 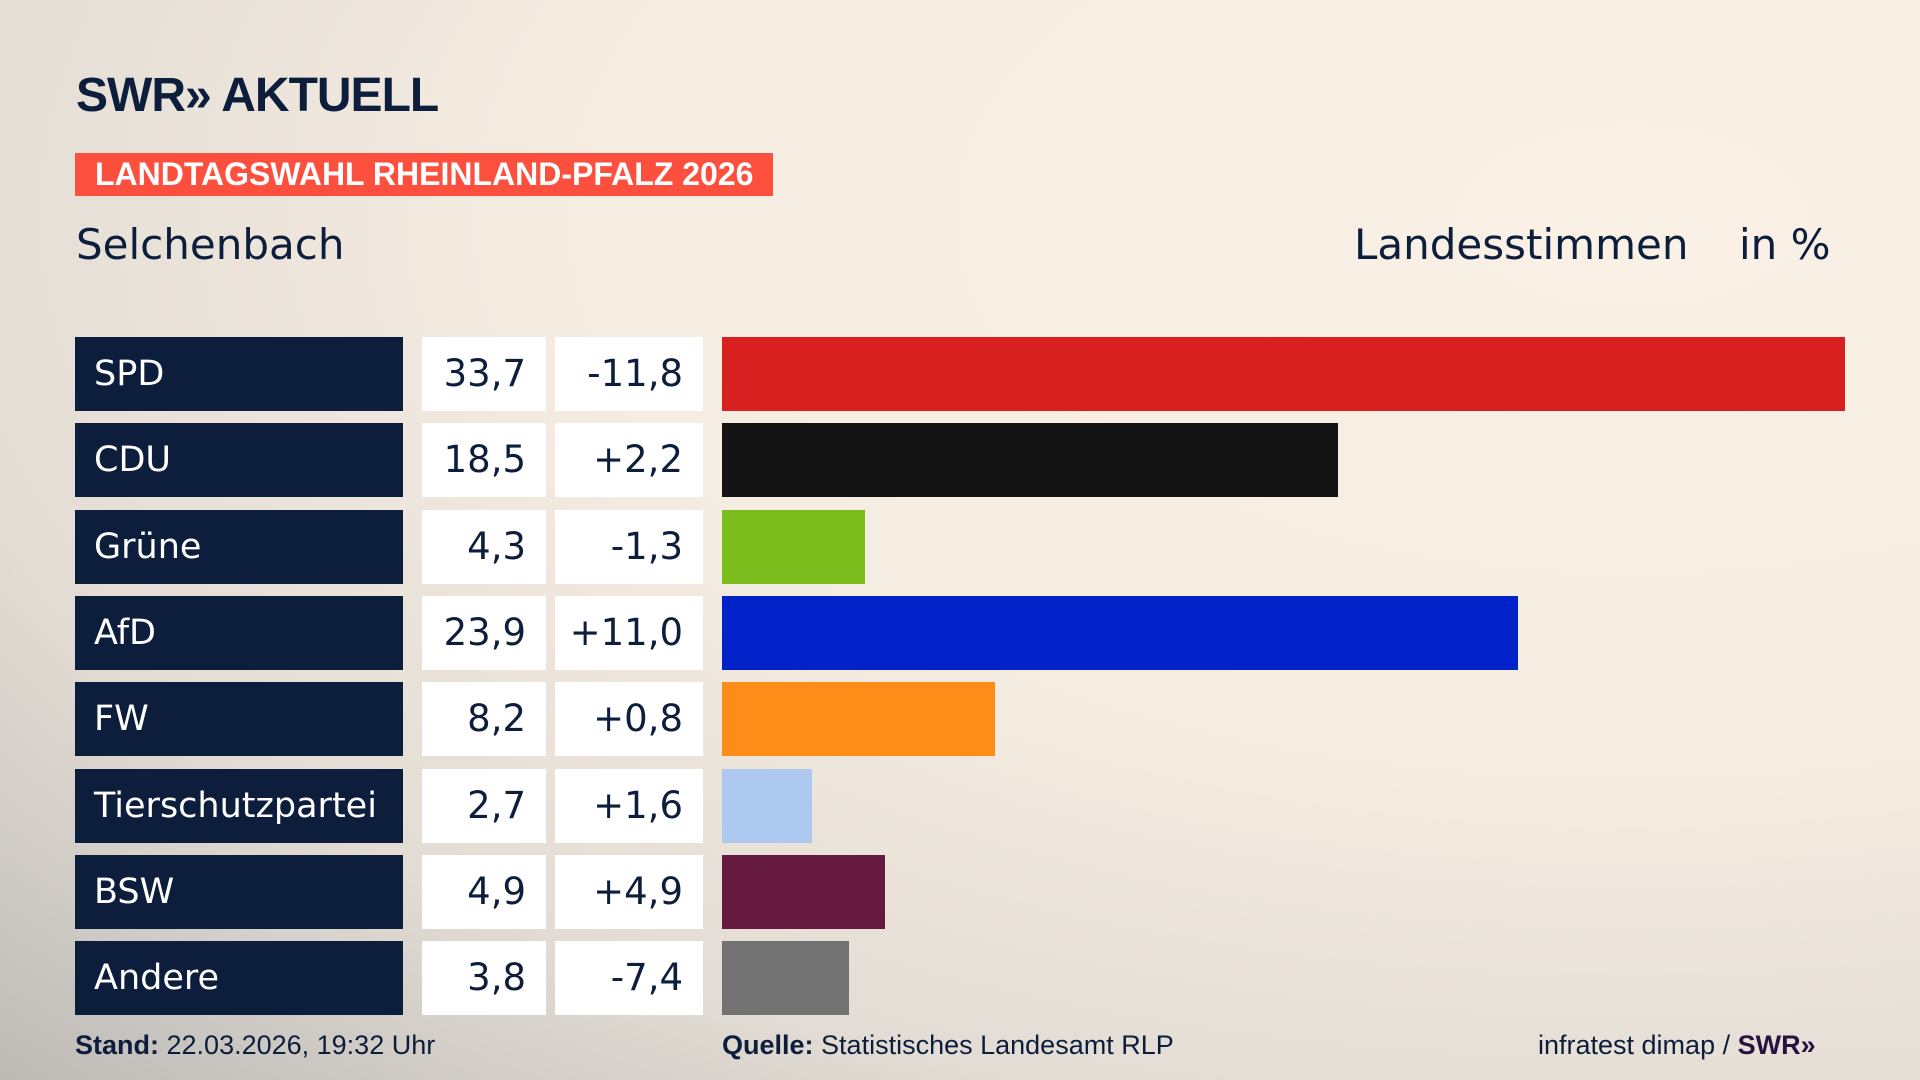 What do you see at coordinates (484, 719) in the screenshot?
I see `value-label: 8,2` at bounding box center [484, 719].